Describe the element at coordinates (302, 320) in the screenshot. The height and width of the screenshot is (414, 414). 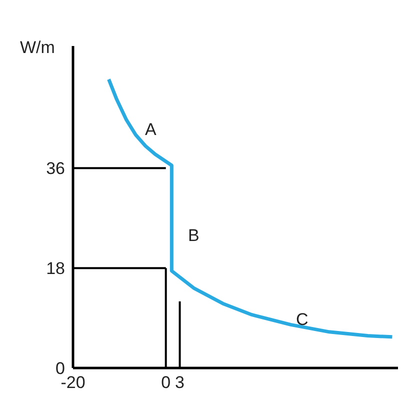
I see `annotation: C` at that location.